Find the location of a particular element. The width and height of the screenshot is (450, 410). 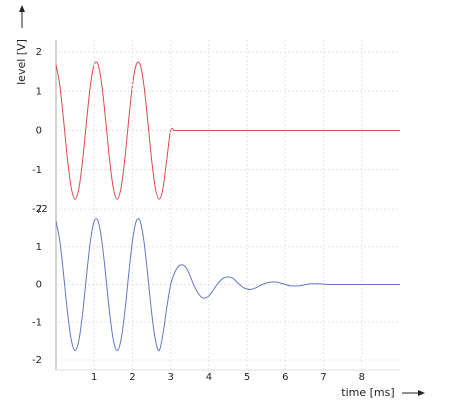

x-arrow-head is located at coordinates (421, 393).